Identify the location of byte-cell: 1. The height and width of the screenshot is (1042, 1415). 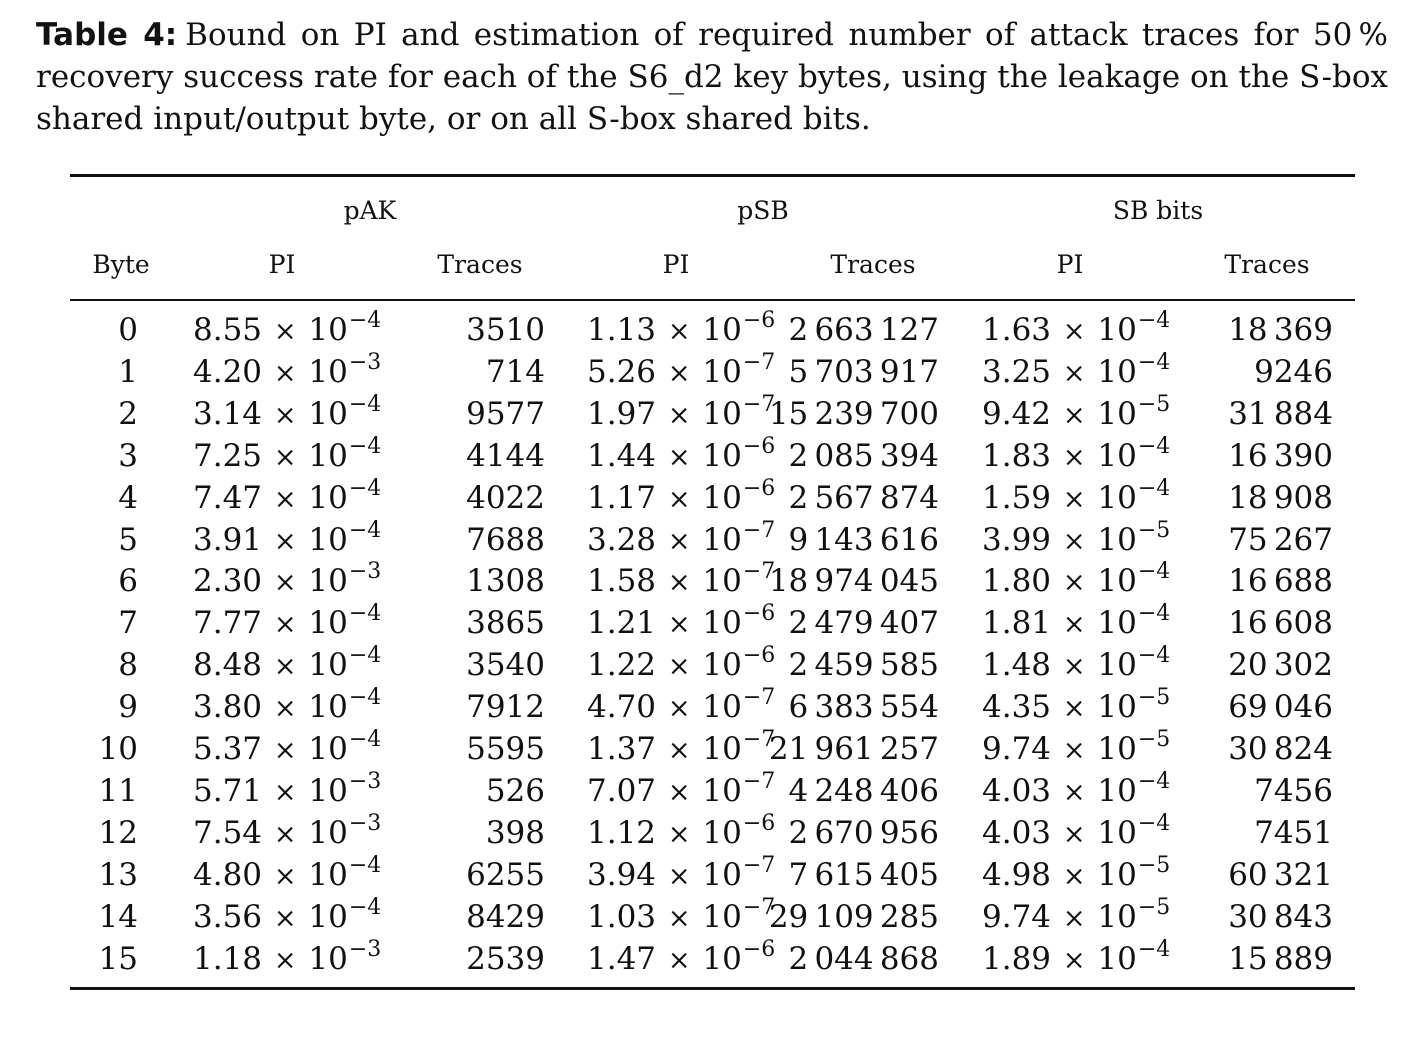
(128, 371).